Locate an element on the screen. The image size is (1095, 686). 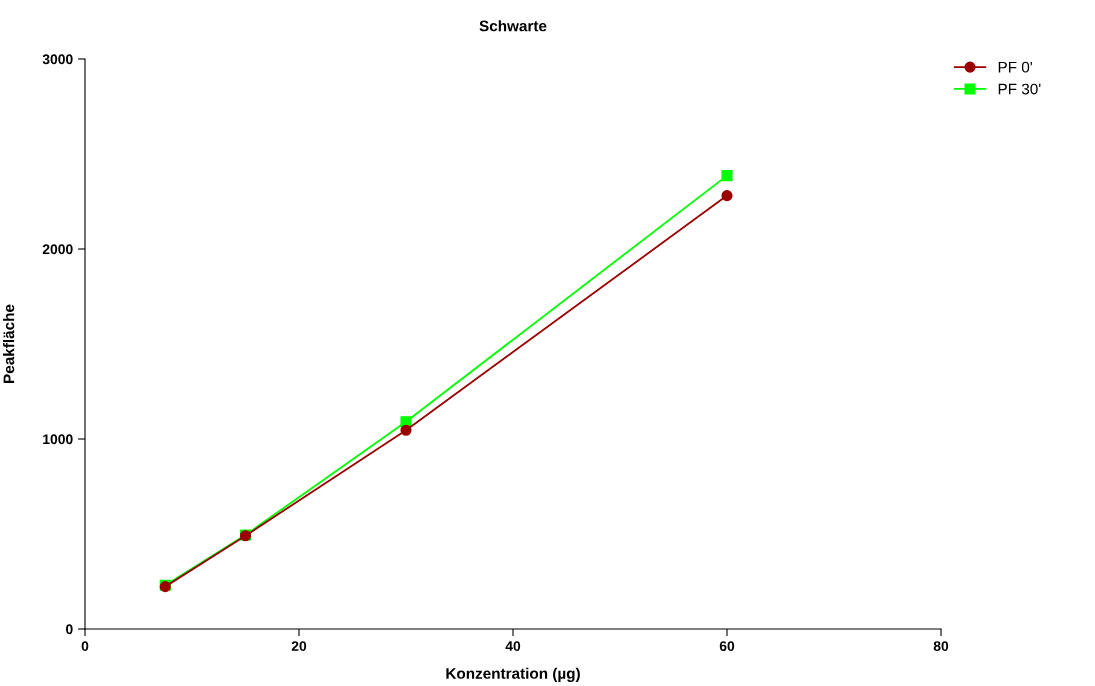
y-tick-label: 2000 is located at coordinates (57, 249).